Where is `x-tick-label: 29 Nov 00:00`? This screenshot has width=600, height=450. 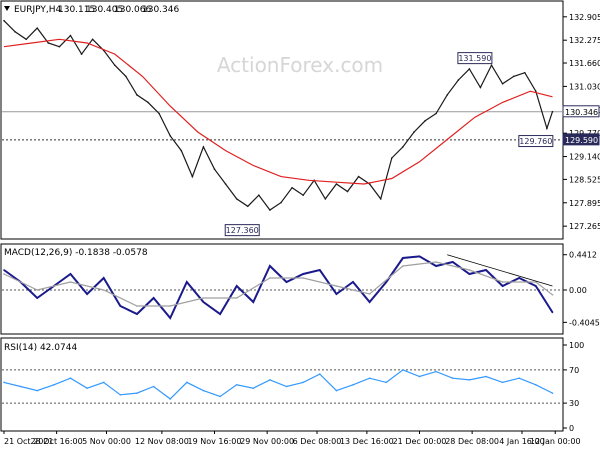
x-tick-label: 29 Nov 00:00 is located at coordinates (267, 441).